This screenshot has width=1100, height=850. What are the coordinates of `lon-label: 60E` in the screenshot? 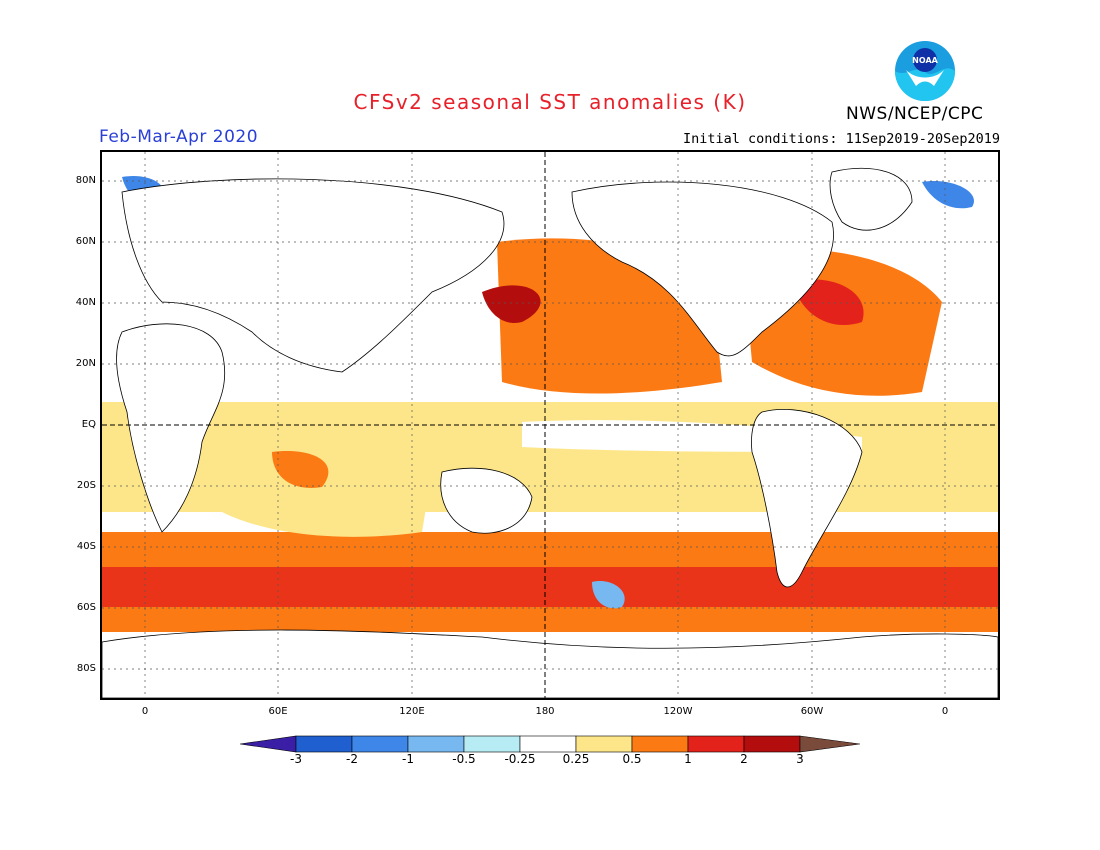 It's located at (278, 711).